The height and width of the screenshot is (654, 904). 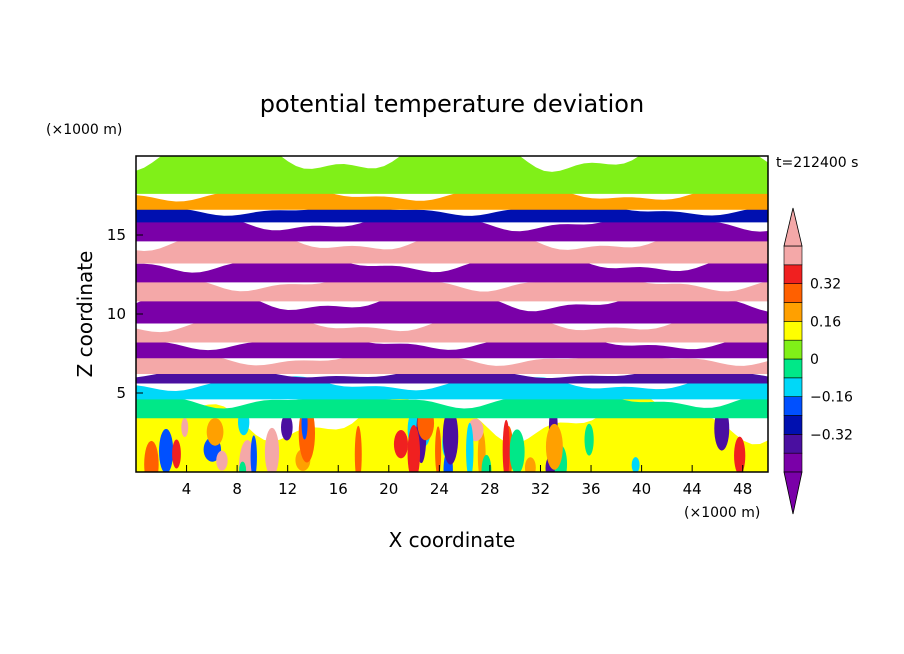 I want to click on x-tick-label: 40, so click(x=641, y=489).